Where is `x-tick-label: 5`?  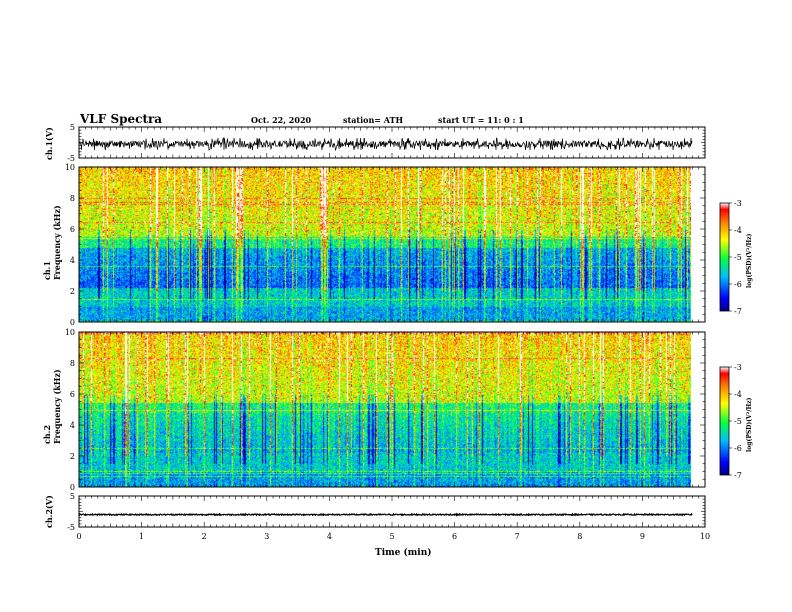
x-tick-label: 5 is located at coordinates (391, 536).